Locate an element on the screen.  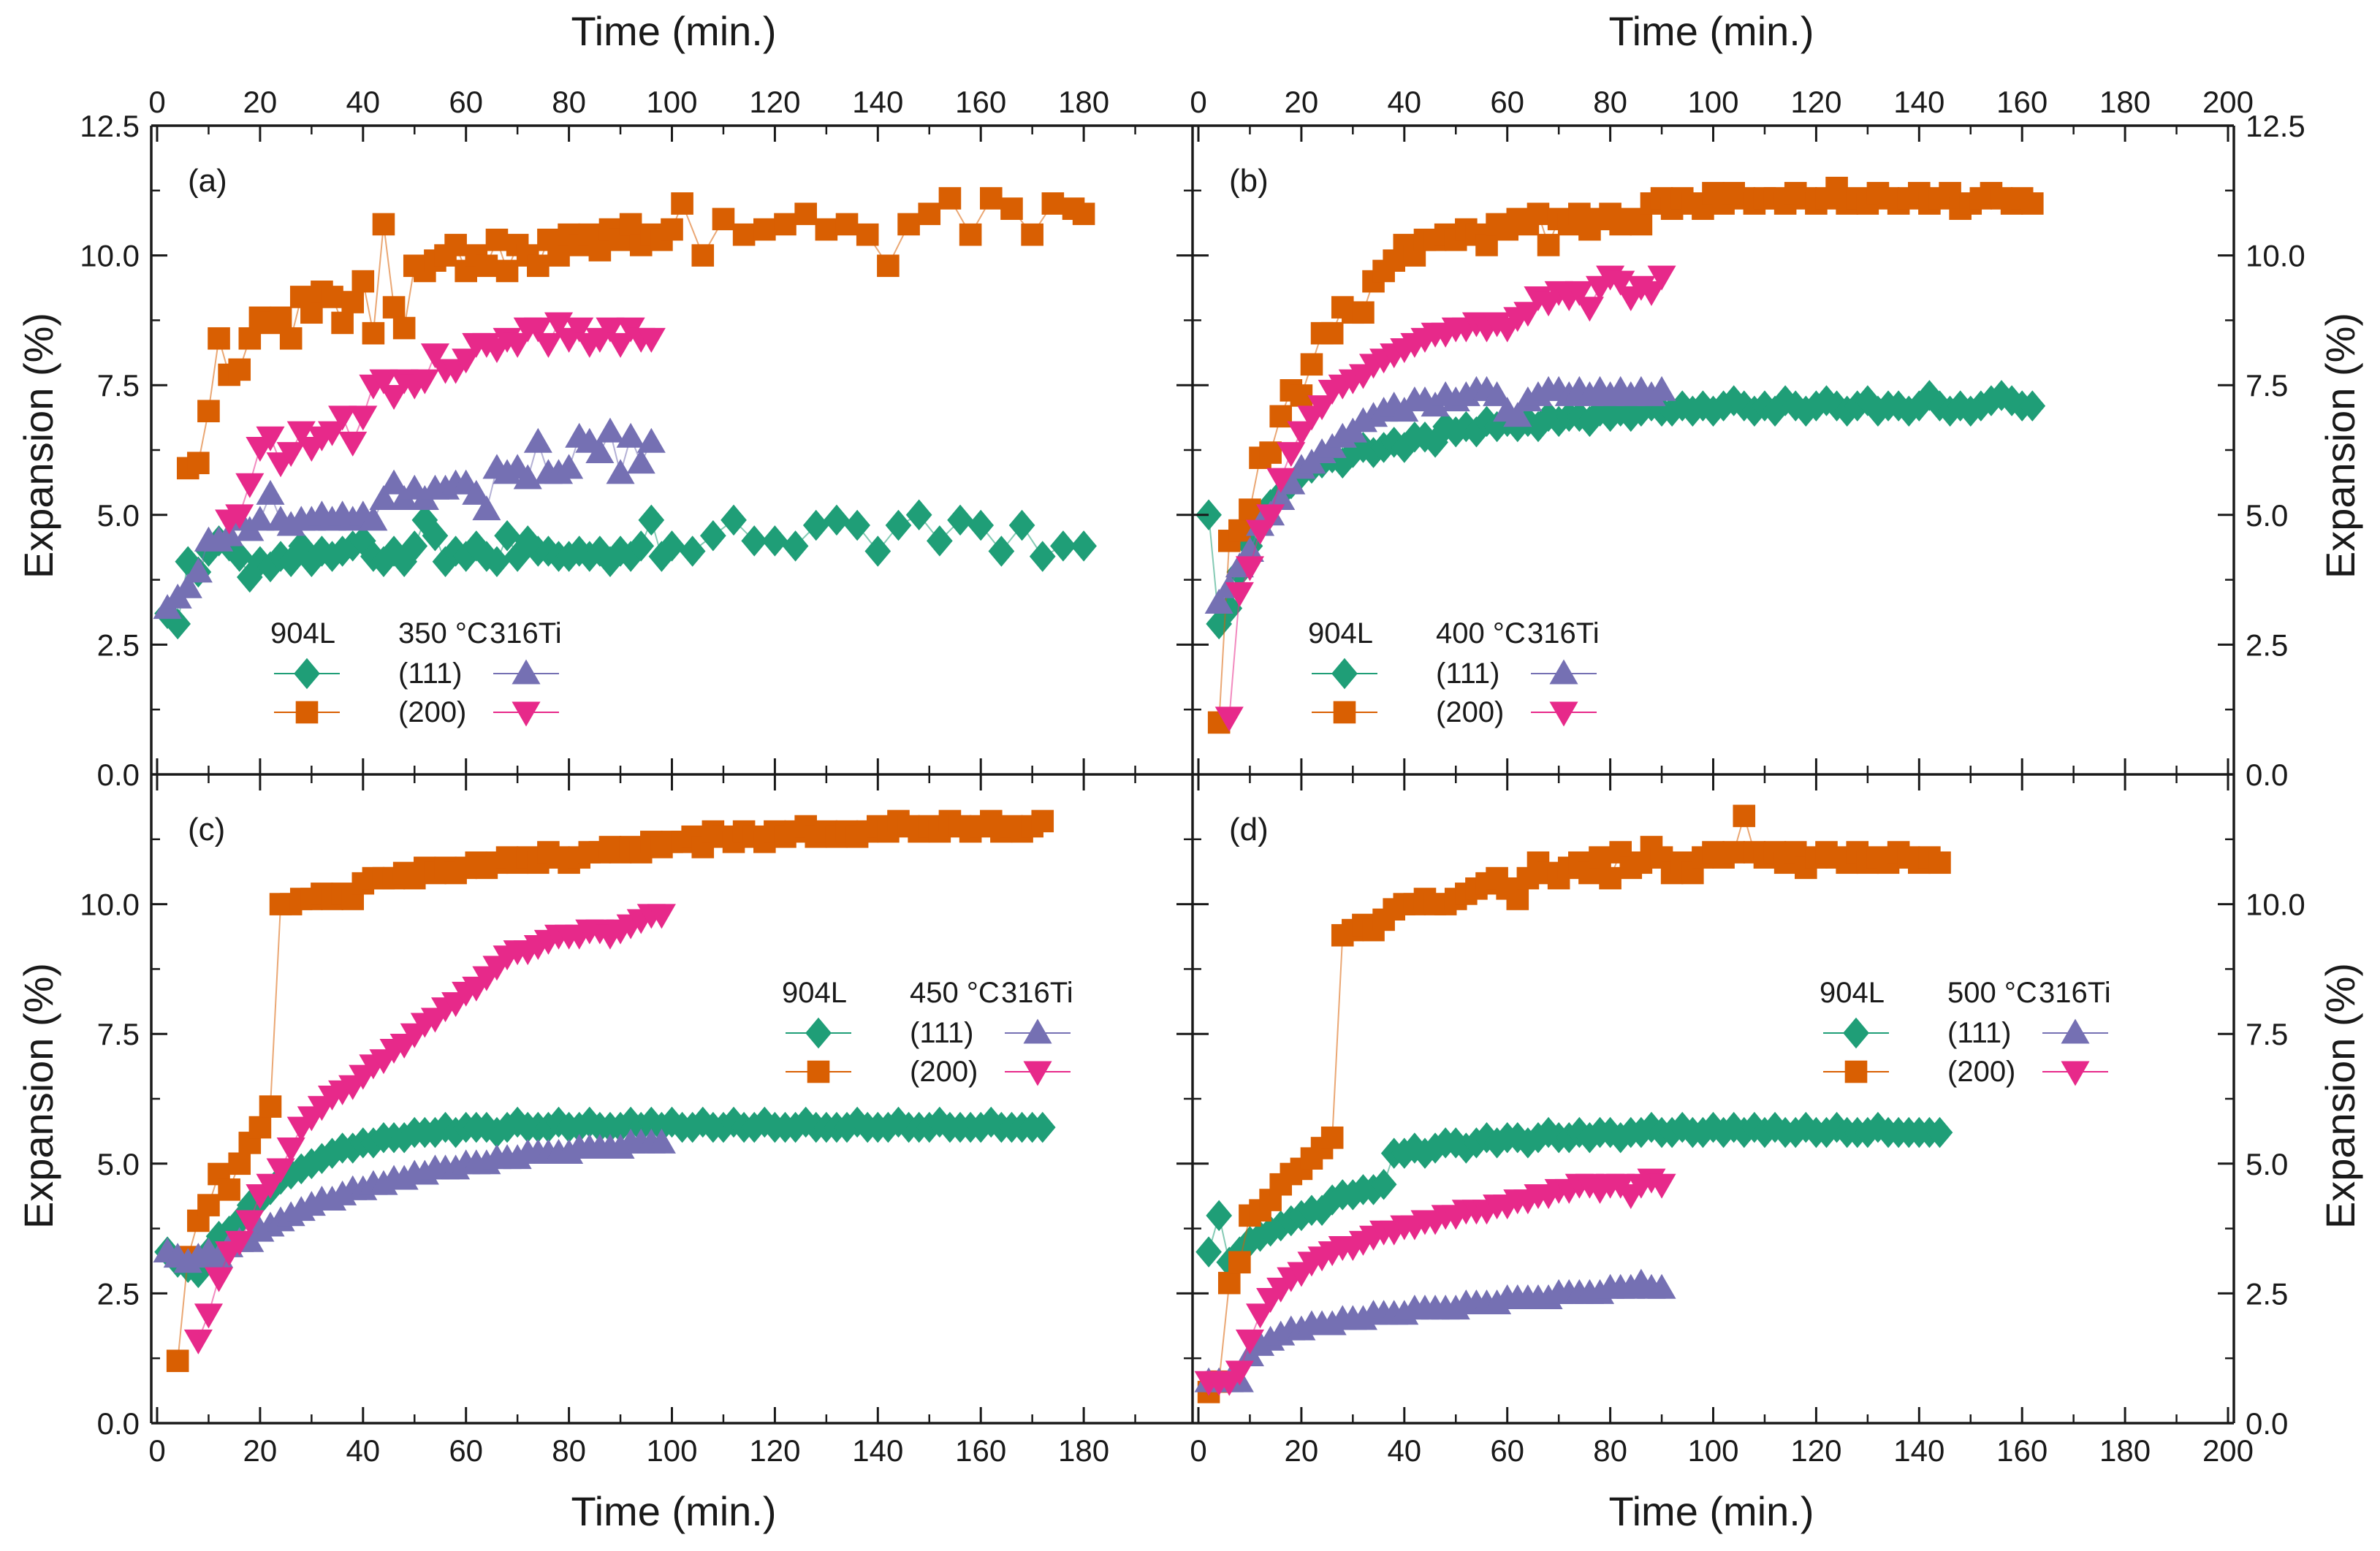
series-diamond-d is located at coordinates (1574, 1194).